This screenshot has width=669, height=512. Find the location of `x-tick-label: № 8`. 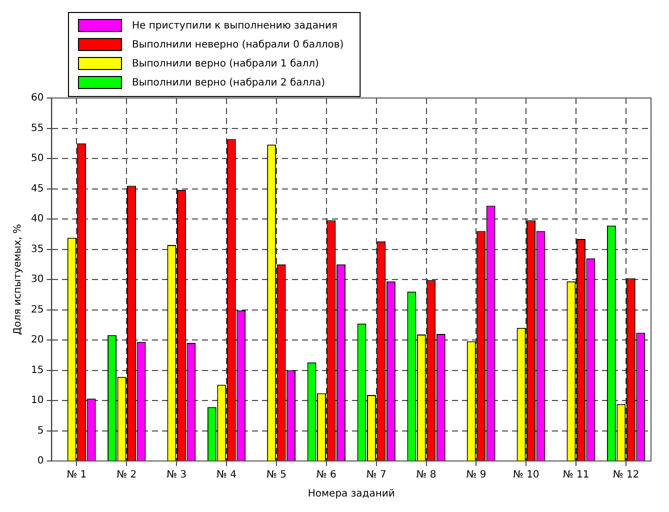

x-tick-label: № 8 is located at coordinates (426, 475).